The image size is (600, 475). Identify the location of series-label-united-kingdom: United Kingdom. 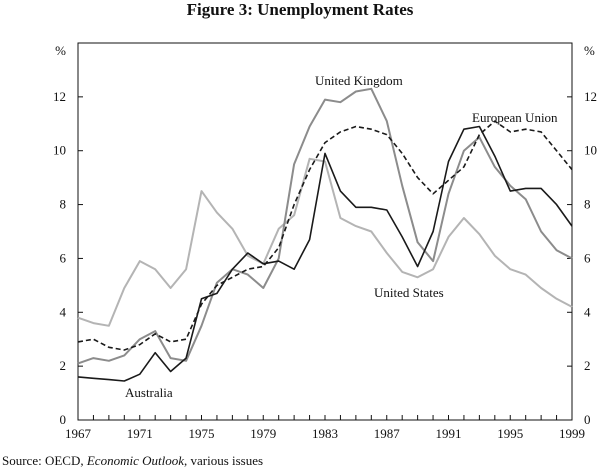
(359, 80).